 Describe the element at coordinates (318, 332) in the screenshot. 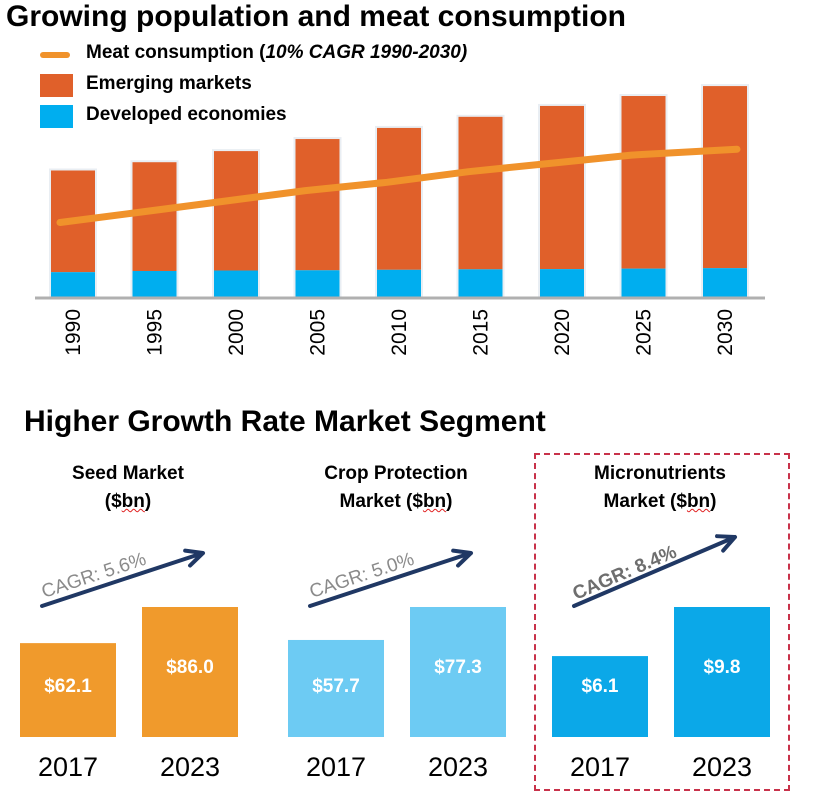

I see `x-tick-2005: 2005` at that location.